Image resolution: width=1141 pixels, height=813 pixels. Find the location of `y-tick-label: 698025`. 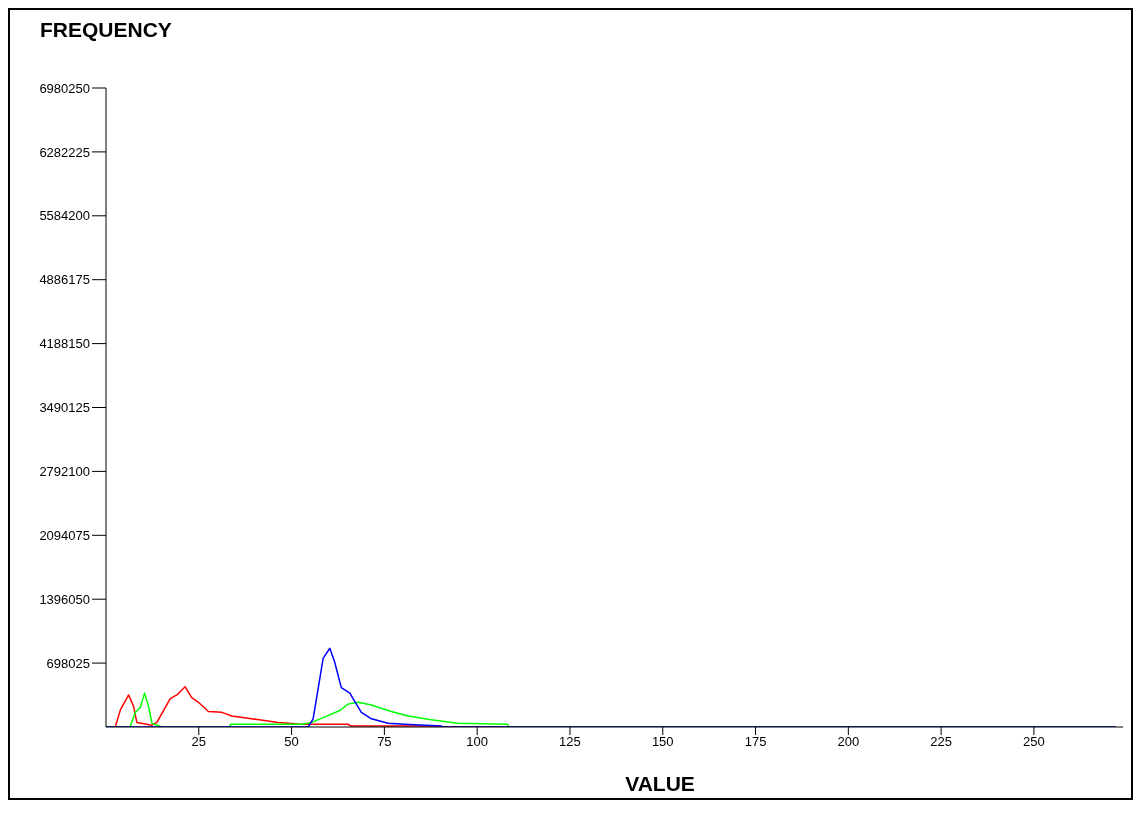

y-tick-label: 698025 is located at coordinates (68, 663).